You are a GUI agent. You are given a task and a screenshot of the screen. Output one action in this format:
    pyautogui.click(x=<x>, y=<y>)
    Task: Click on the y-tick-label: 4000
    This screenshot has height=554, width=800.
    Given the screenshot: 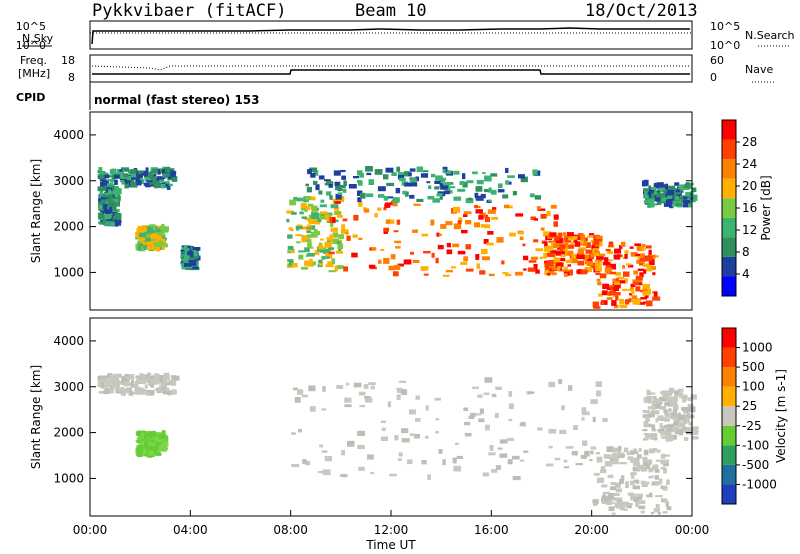 What is the action you would take?
    pyautogui.click(x=68, y=135)
    